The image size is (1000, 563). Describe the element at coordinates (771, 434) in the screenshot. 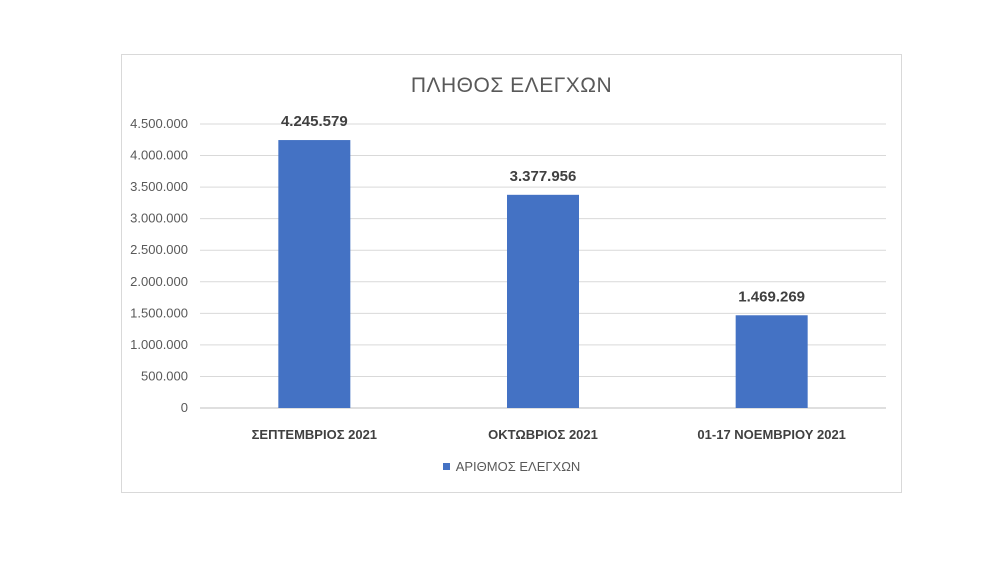

I see `x-tick-label: 01-17 ΝΟΕΜΒΡΙΟΥ 2021` at that location.